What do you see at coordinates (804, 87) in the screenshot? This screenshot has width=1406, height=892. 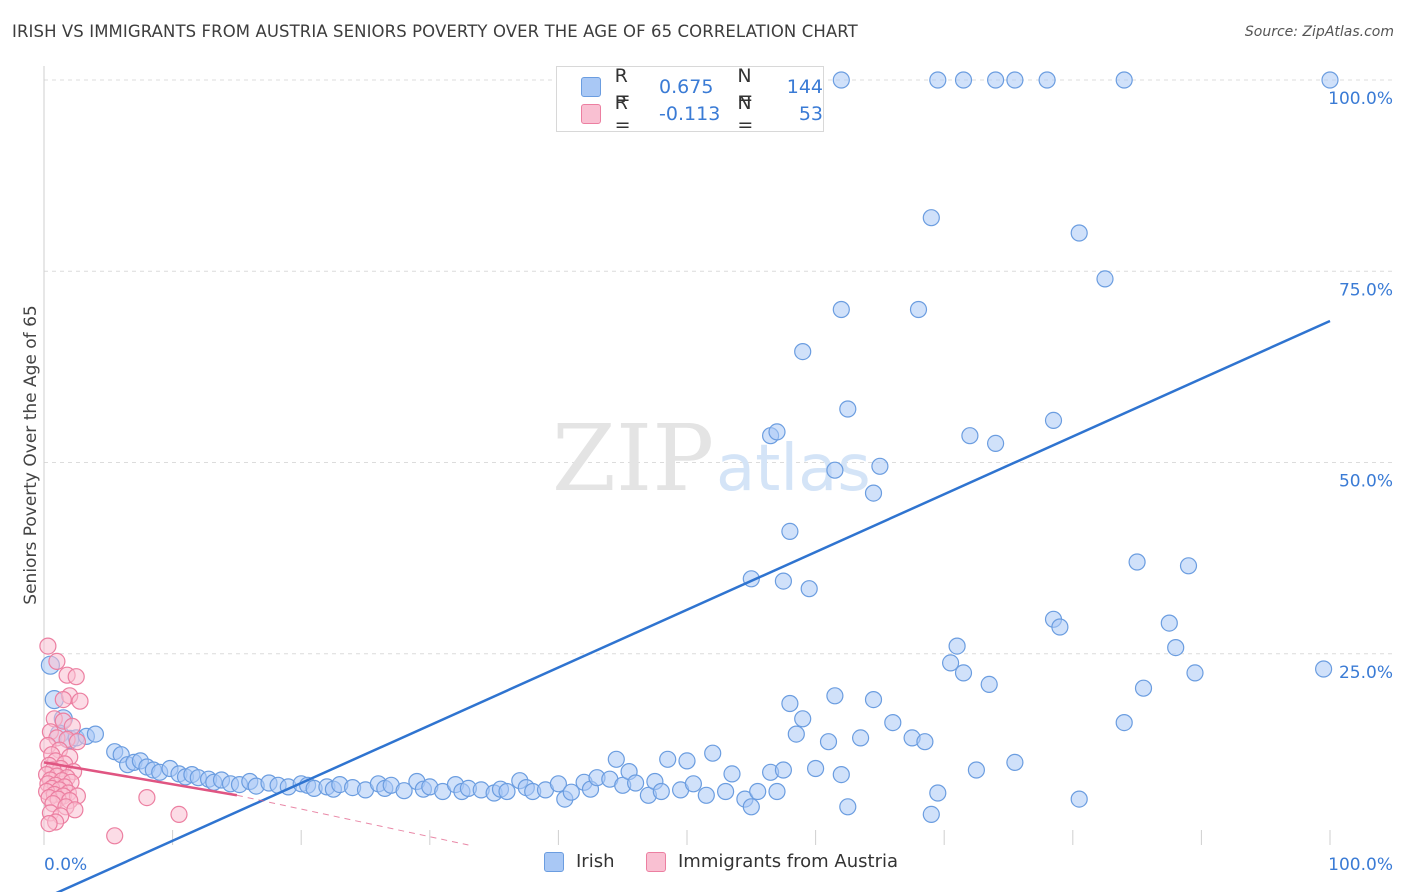 I see `legend-n-value: 144` at bounding box center [804, 87].